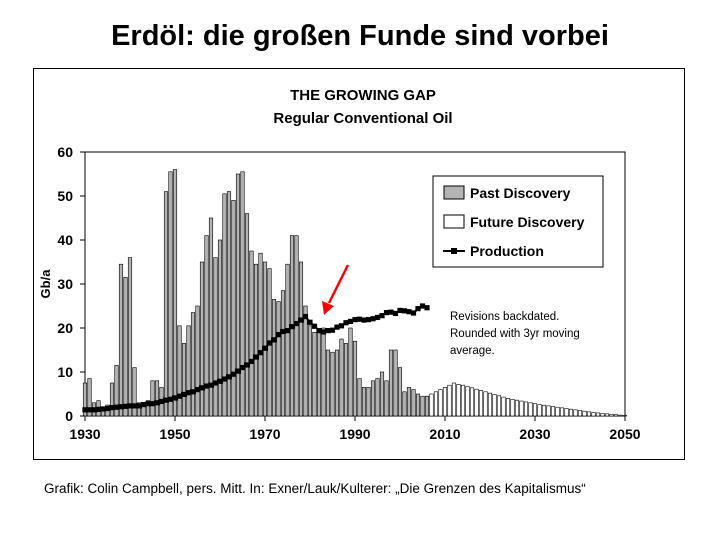 The height and width of the screenshot is (540, 720). Describe the element at coordinates (256, 358) in the screenshot. I see `production-points` at that location.